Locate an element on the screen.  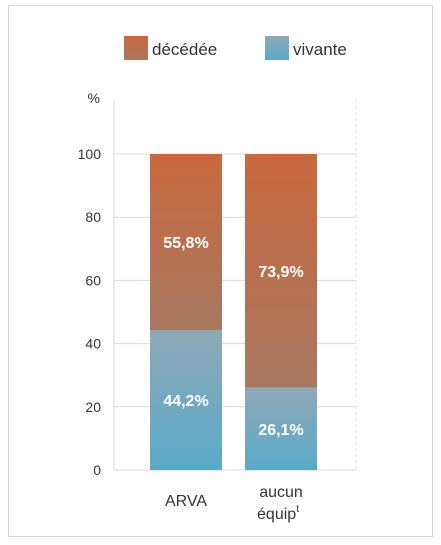
data-label-decedee-arva: 55,8% is located at coordinates (185, 243).